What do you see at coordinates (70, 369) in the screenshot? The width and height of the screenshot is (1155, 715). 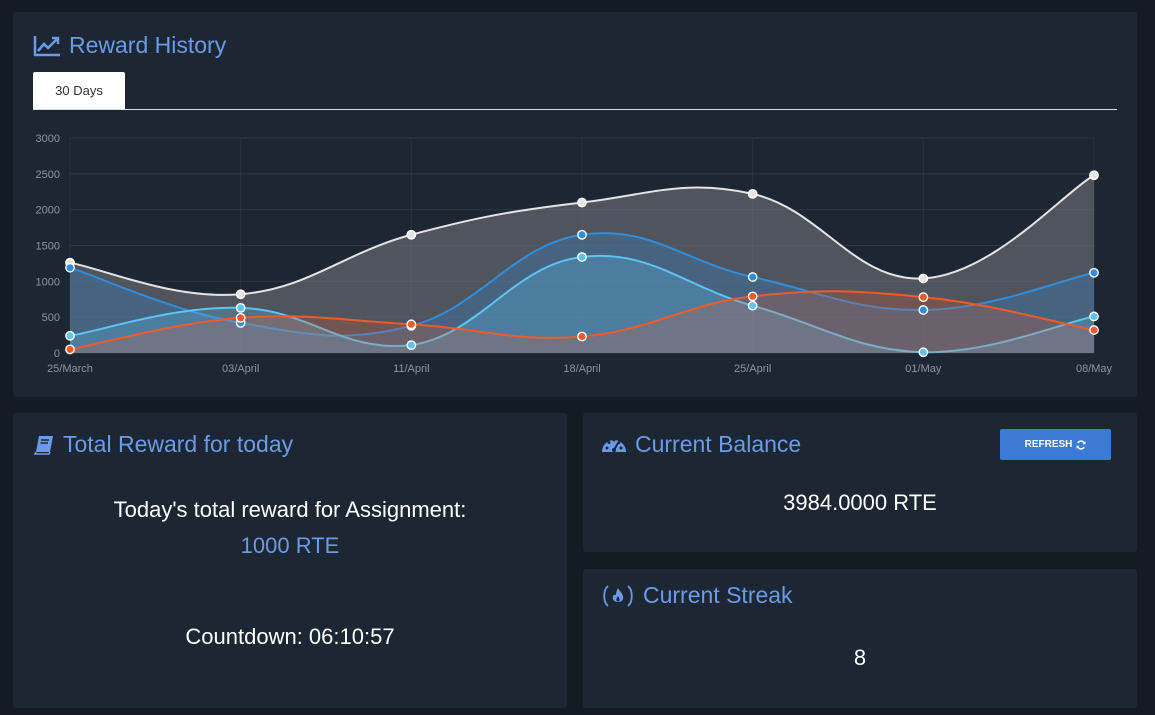 I see `x-tick-label: 25/March` at bounding box center [70, 369].